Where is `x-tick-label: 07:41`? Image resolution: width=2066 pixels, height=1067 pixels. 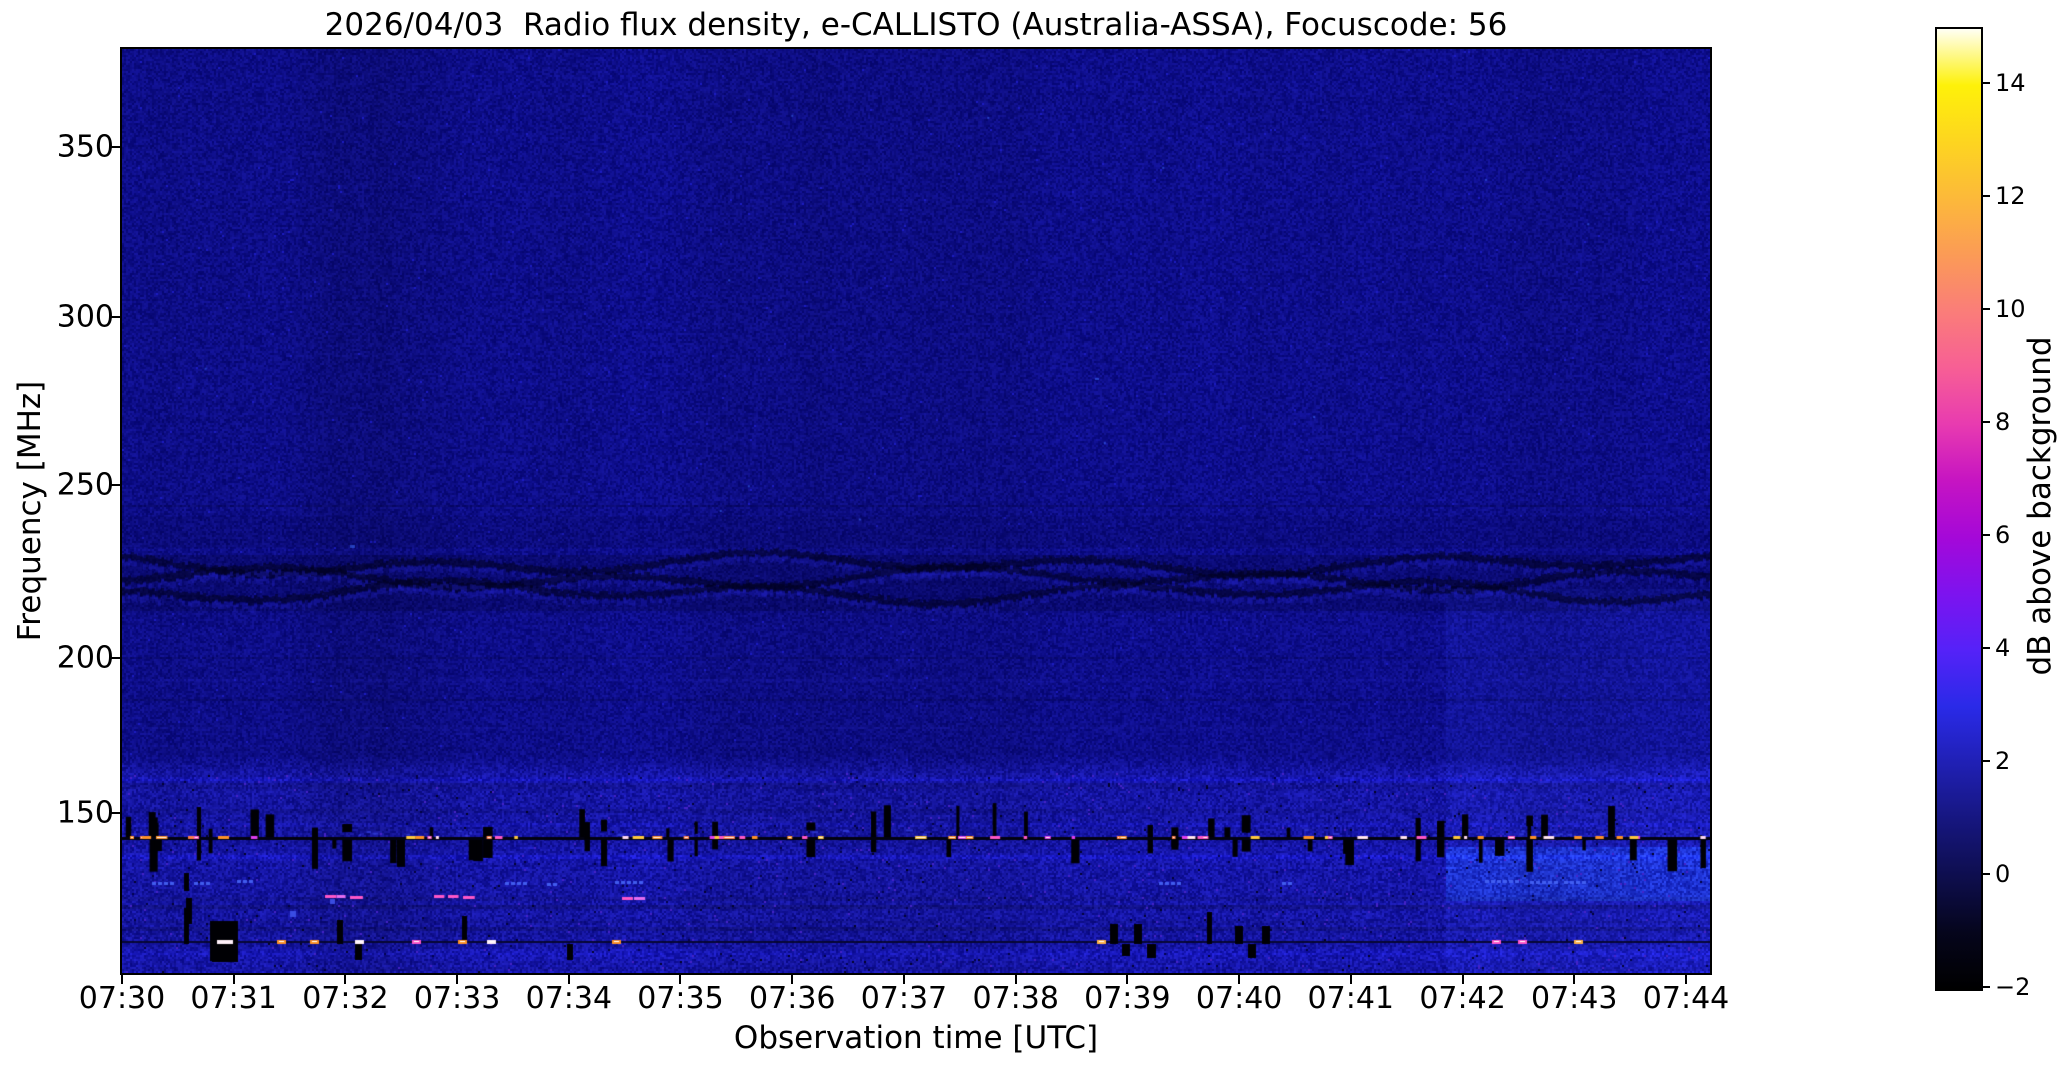
x-tick-label: 07:41 is located at coordinates (1351, 998).